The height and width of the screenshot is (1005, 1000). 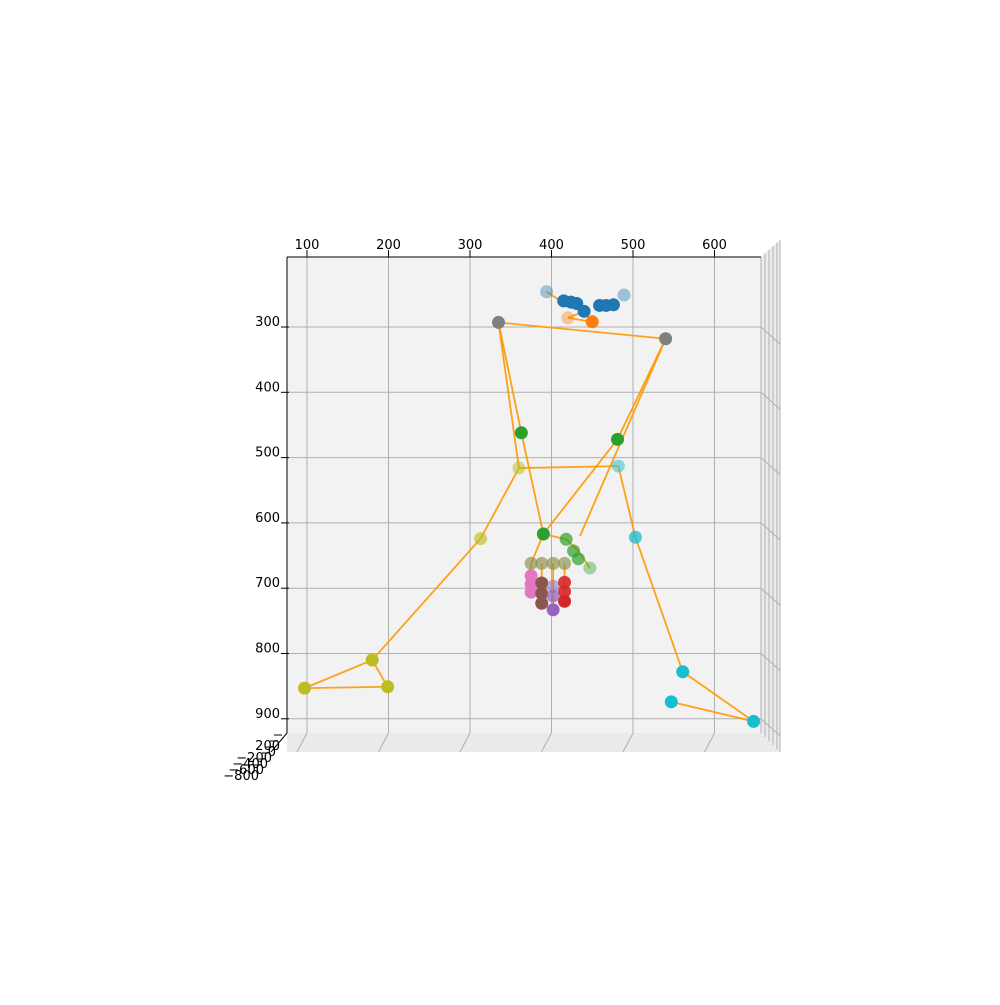 What do you see at coordinates (307, 245) in the screenshot?
I see `x-tick-label: 100` at bounding box center [307, 245].